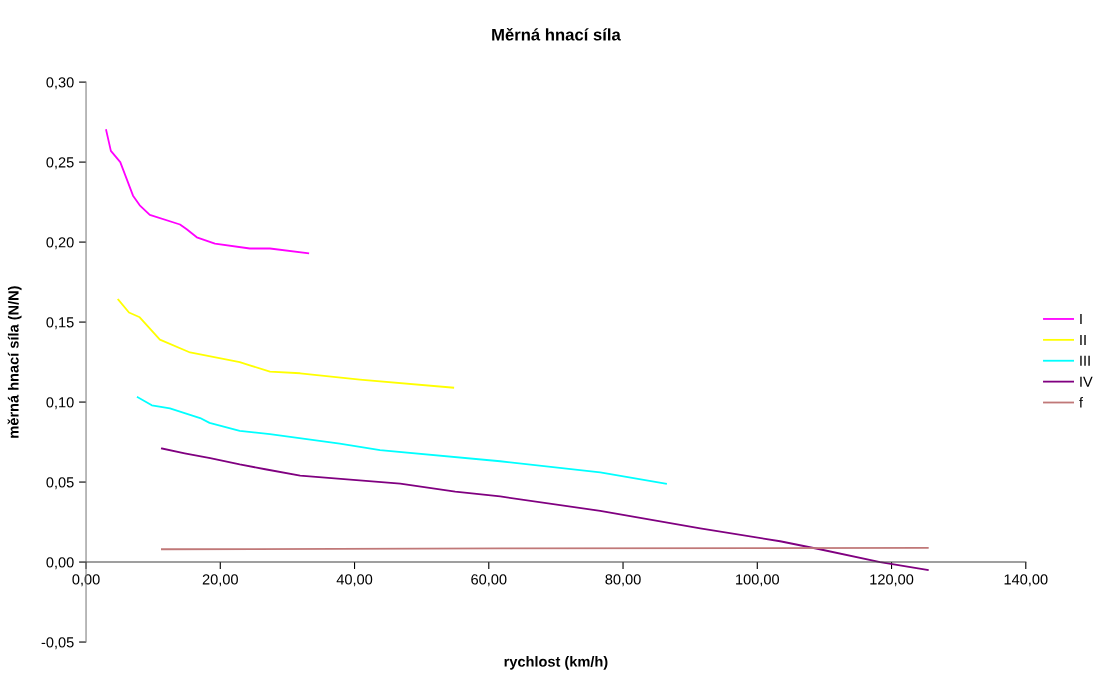 The image size is (1103, 673). What do you see at coordinates (60, 403) in the screenshot?
I see `y-tick-label: 0,10` at bounding box center [60, 403].